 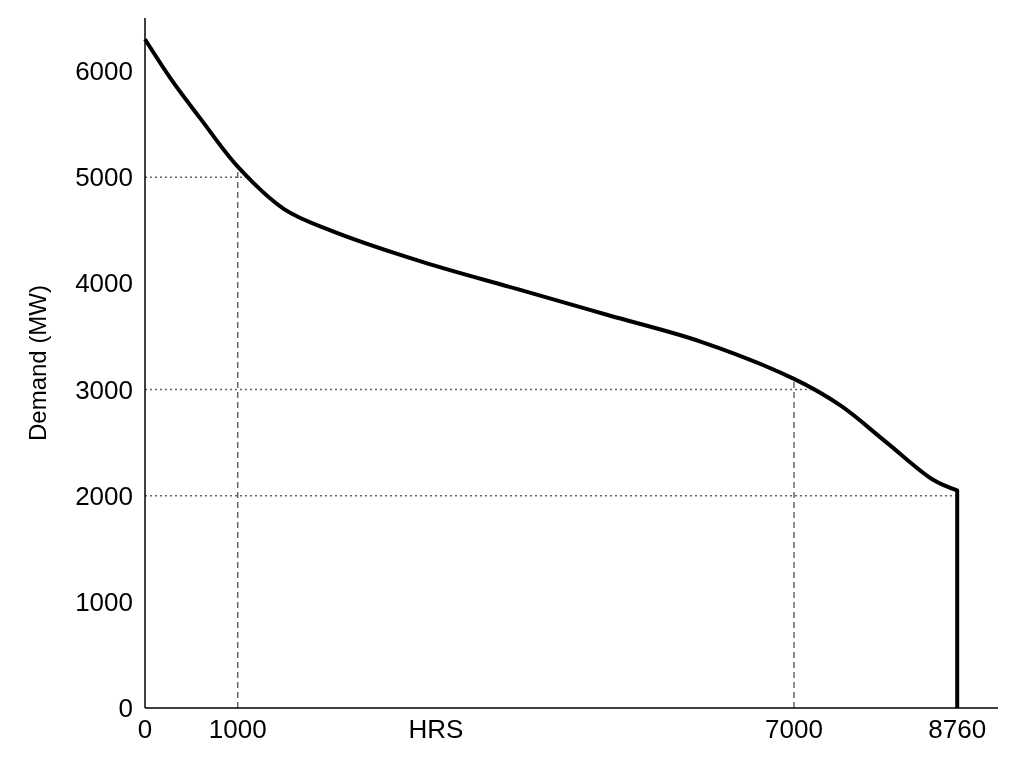 What do you see at coordinates (104, 71) in the screenshot?
I see `y-tick-label: 6000` at bounding box center [104, 71].